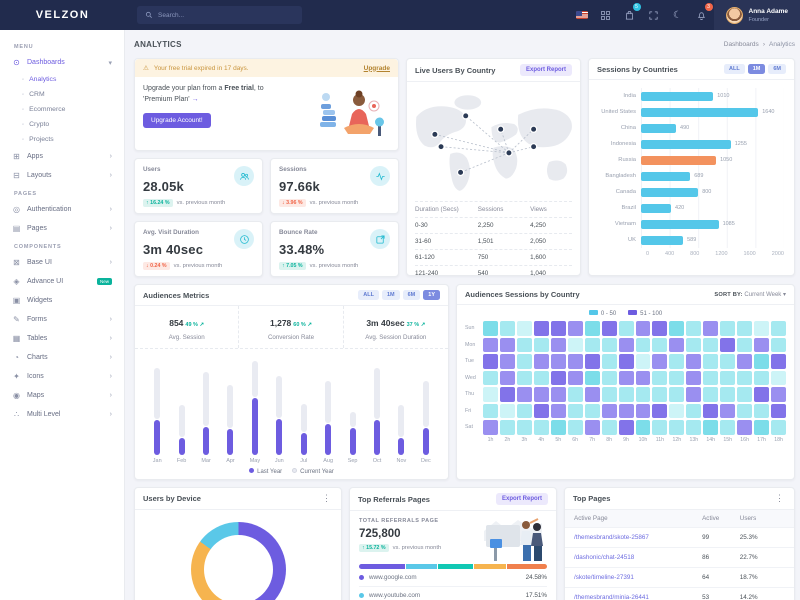  What do you see at coordinates (298, 232) in the screenshot?
I see `stat-label: Bounce Rate` at bounding box center [298, 232].